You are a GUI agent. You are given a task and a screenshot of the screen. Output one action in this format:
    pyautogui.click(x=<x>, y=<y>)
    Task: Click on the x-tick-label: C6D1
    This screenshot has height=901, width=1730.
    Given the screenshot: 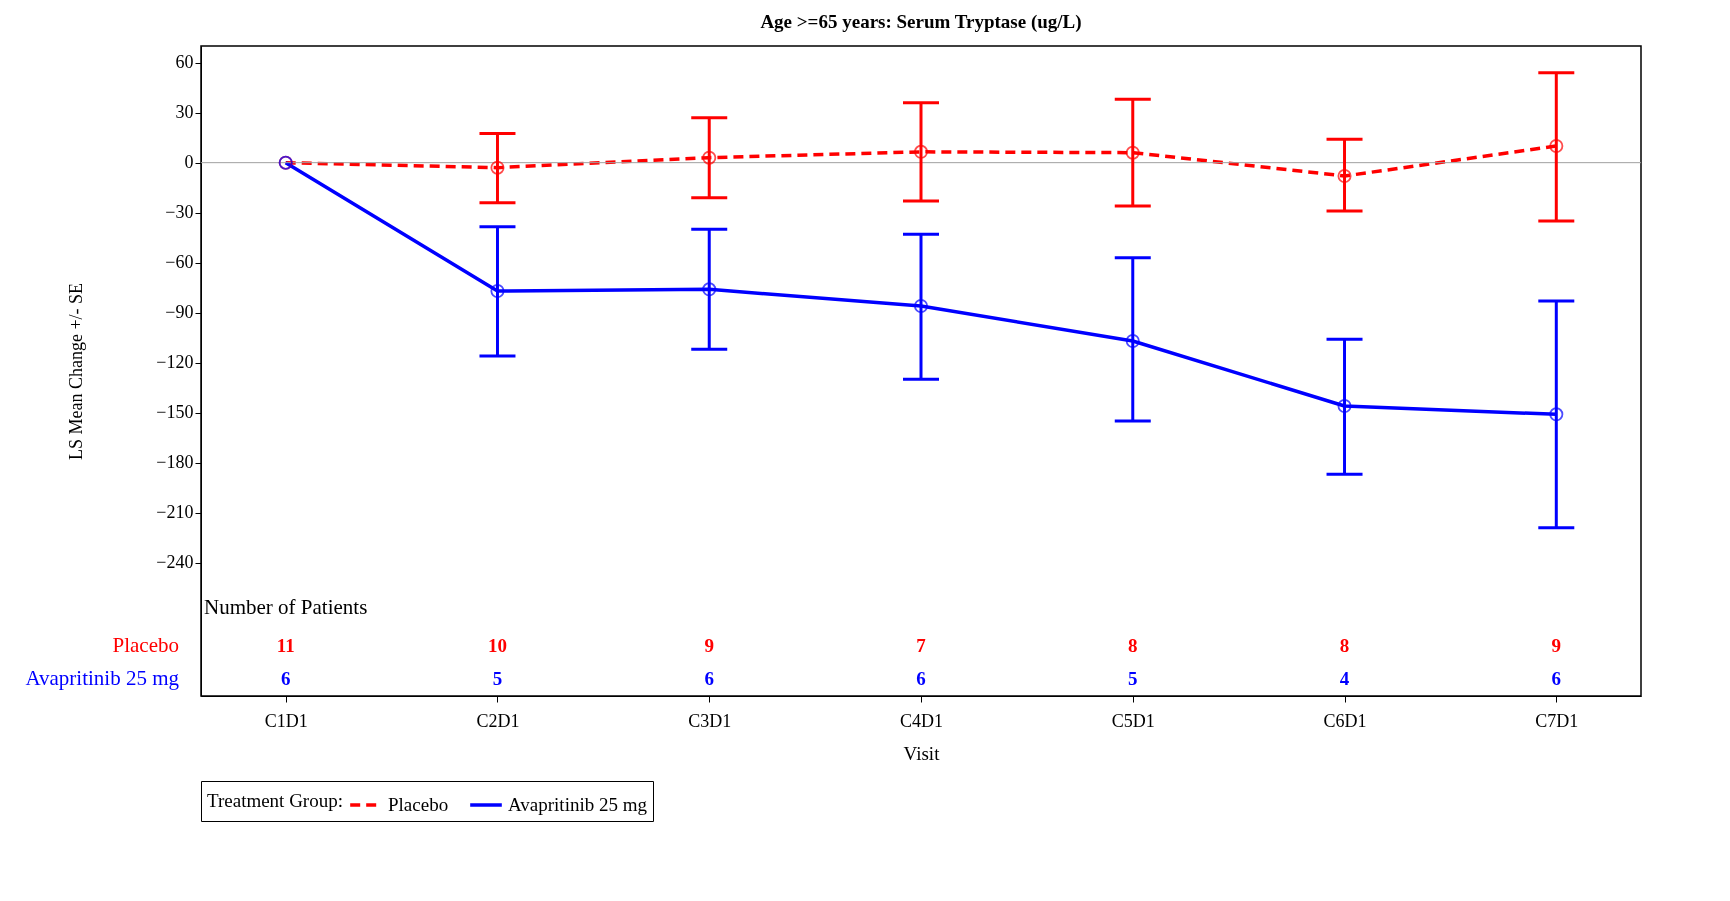 What is the action you would take?
    pyautogui.click(x=1345, y=720)
    